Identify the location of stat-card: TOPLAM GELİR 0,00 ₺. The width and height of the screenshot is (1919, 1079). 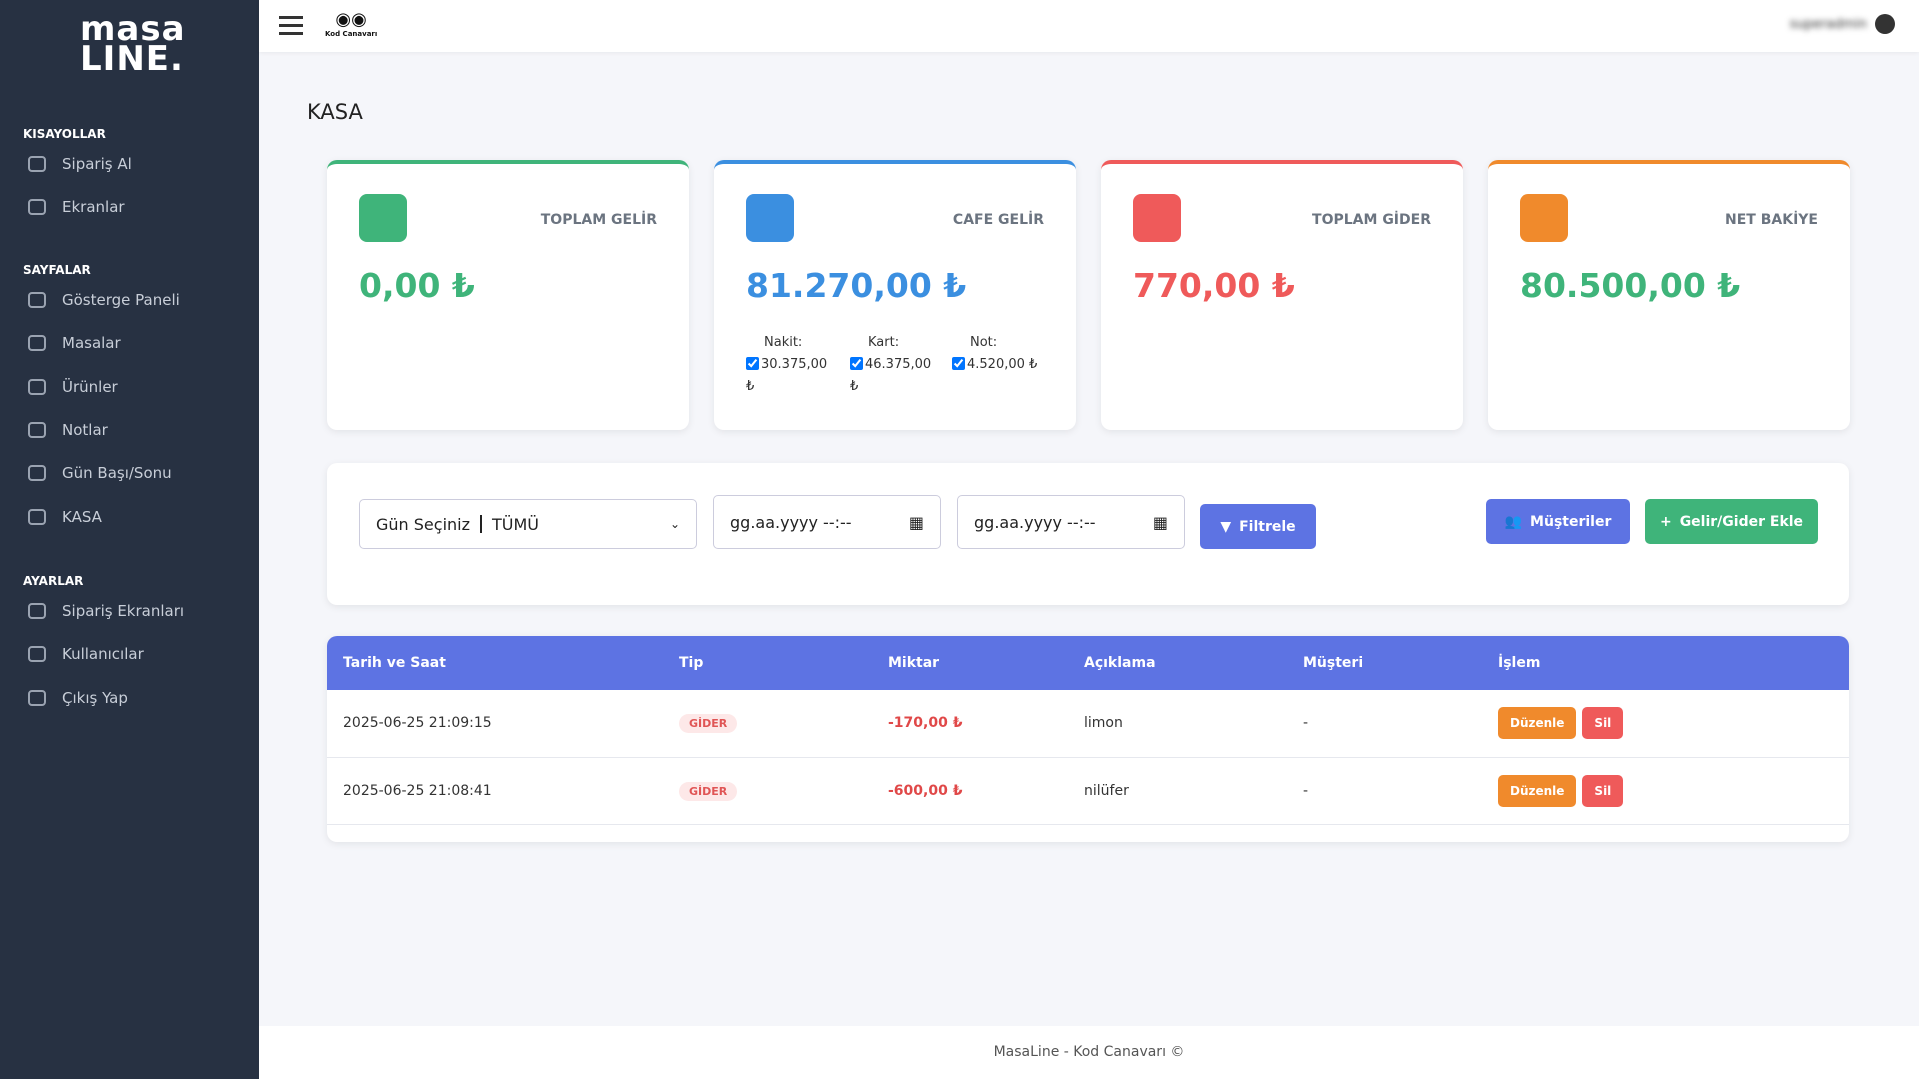
(508, 295).